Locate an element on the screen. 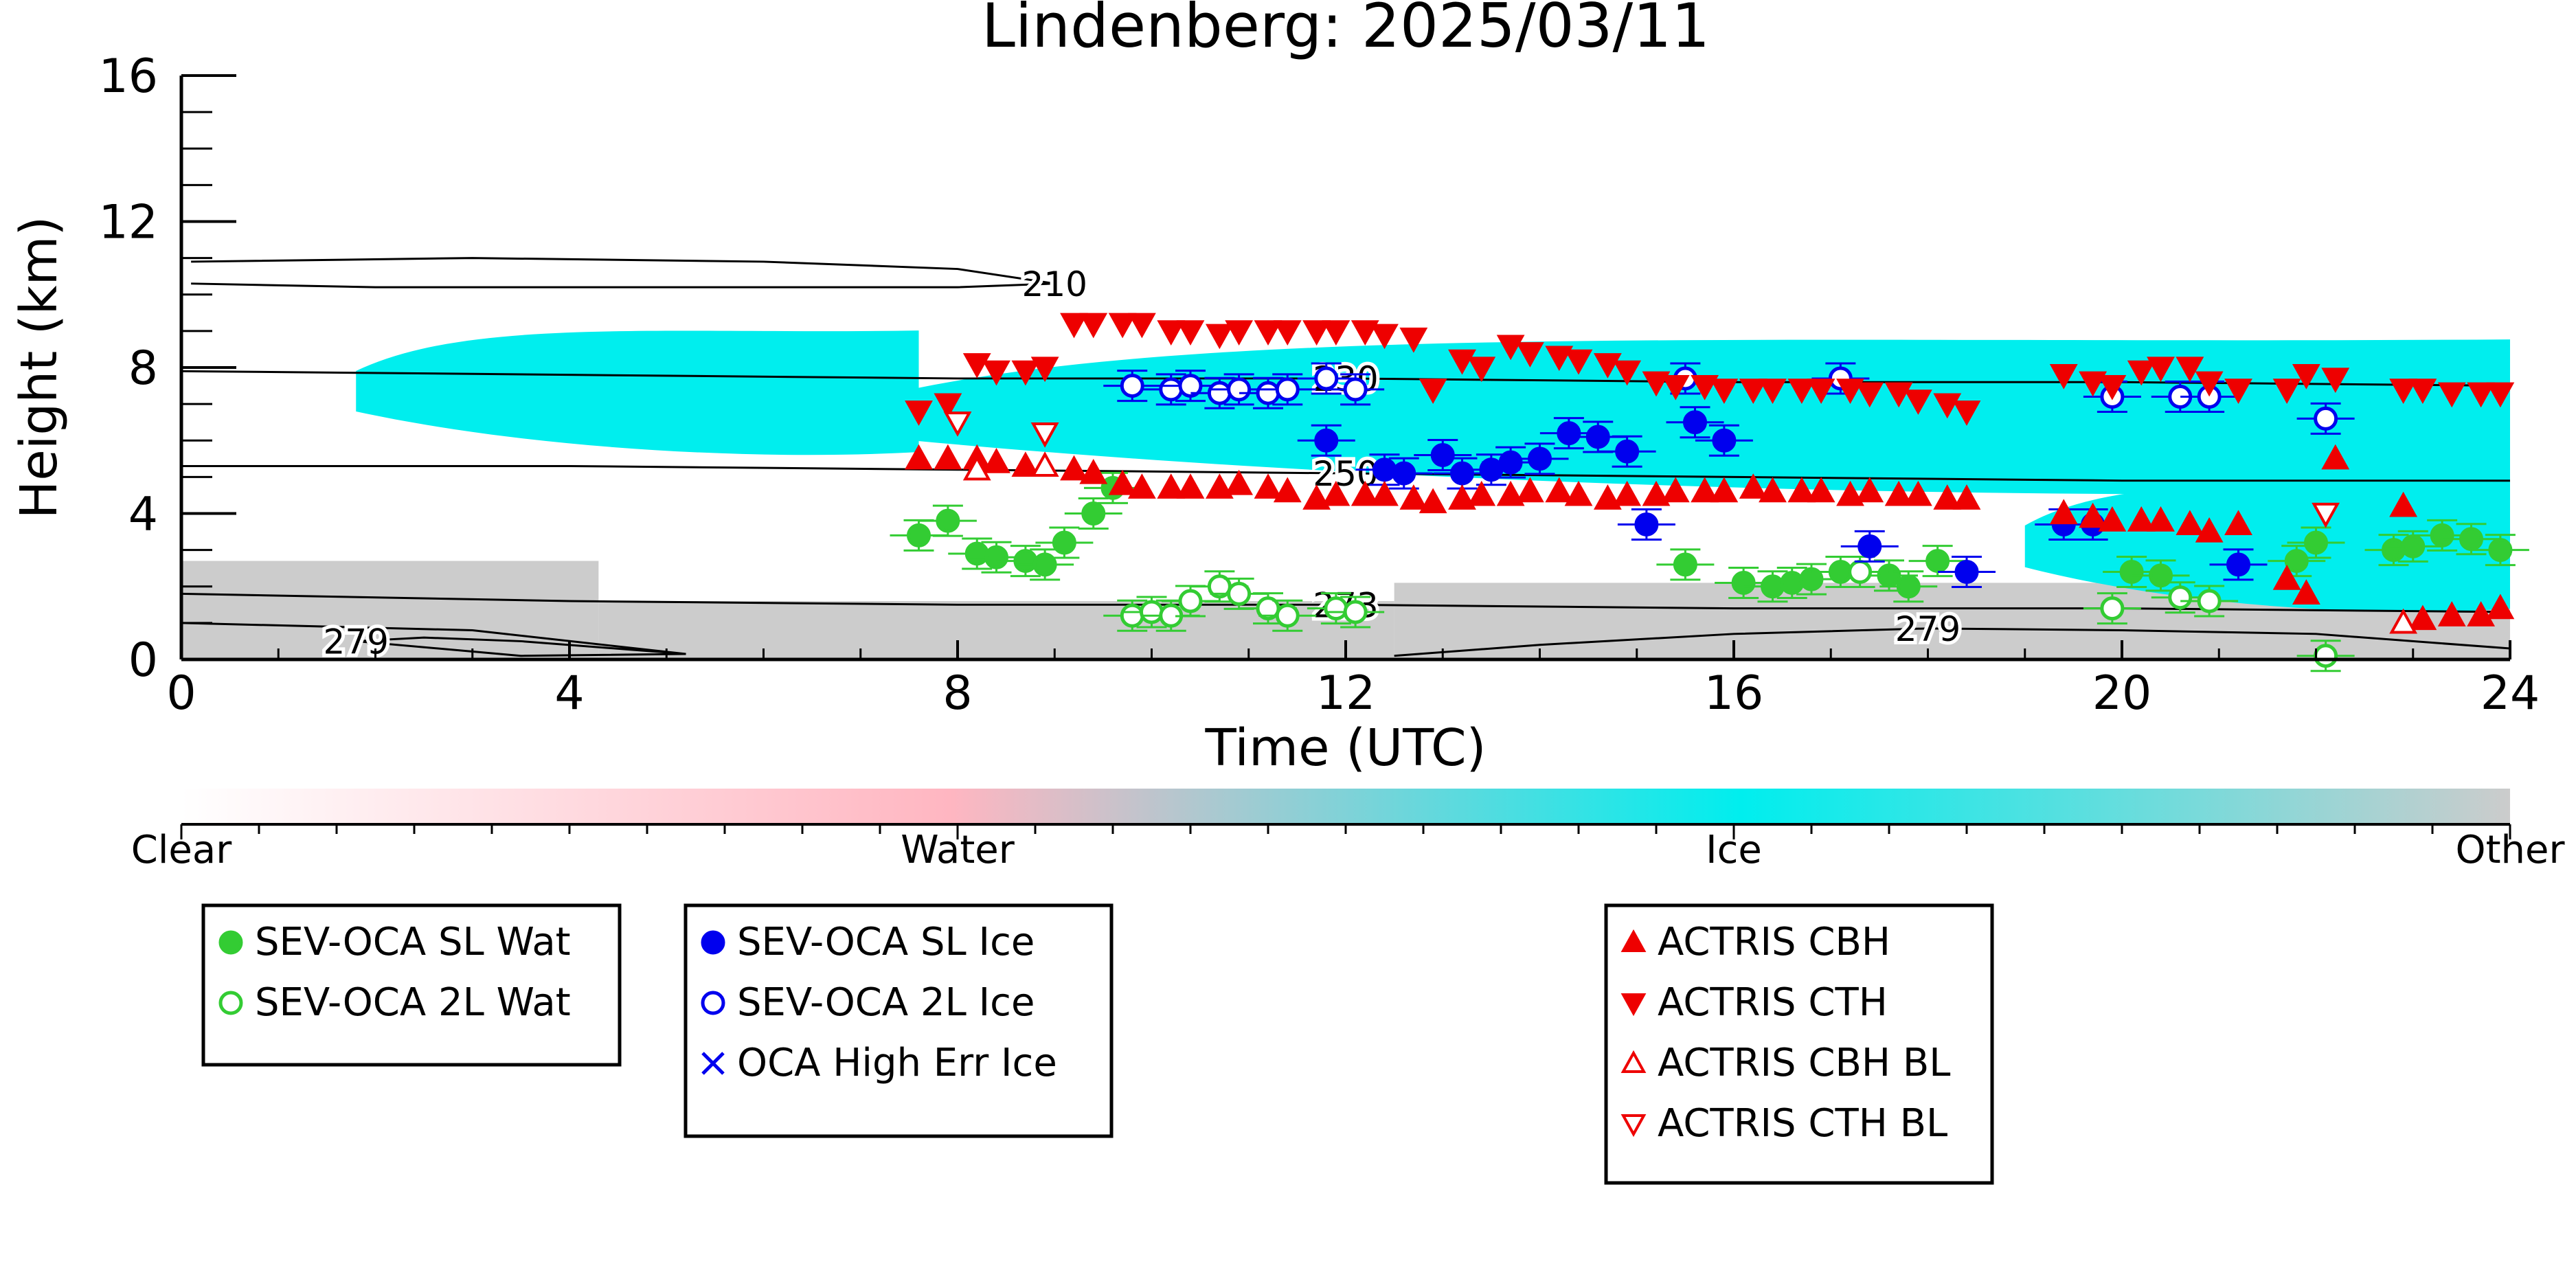 This screenshot has height=1288, width=2576. x-tick-label: 0 is located at coordinates (181, 693).